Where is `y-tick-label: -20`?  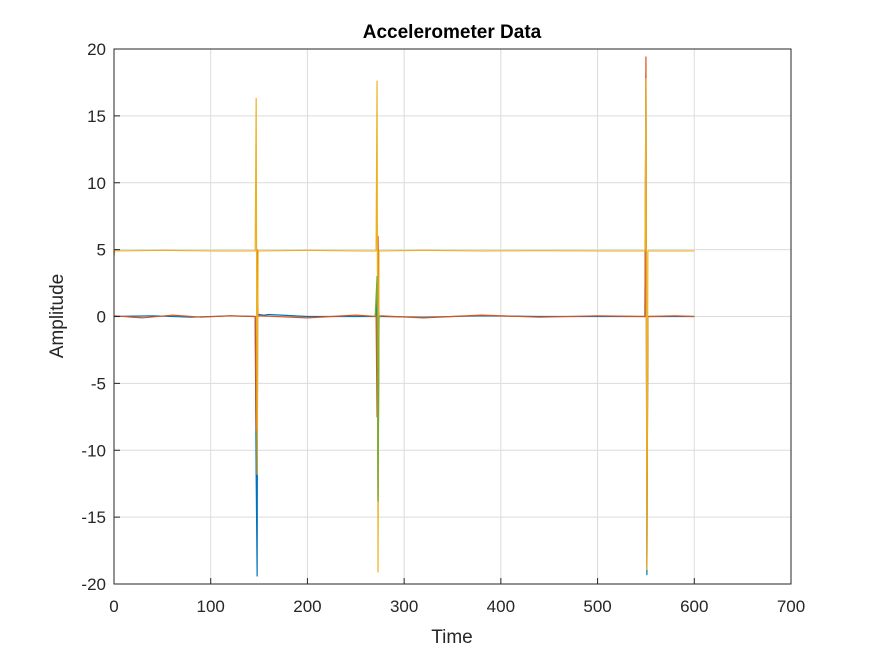 y-tick-label: -20 is located at coordinates (93, 584).